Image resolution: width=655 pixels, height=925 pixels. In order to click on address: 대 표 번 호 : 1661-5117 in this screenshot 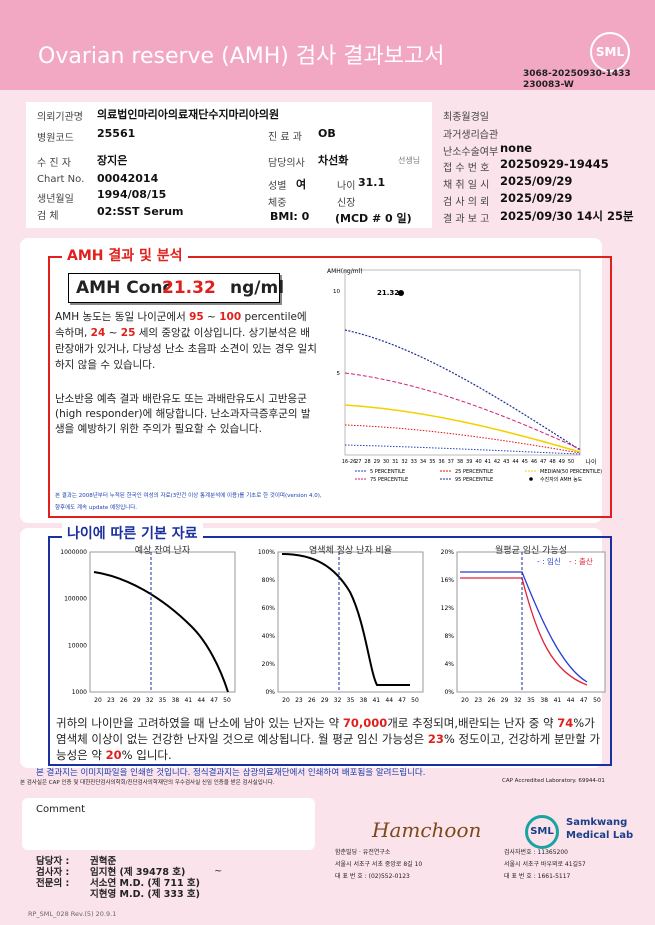, I will do `click(537, 876)`.